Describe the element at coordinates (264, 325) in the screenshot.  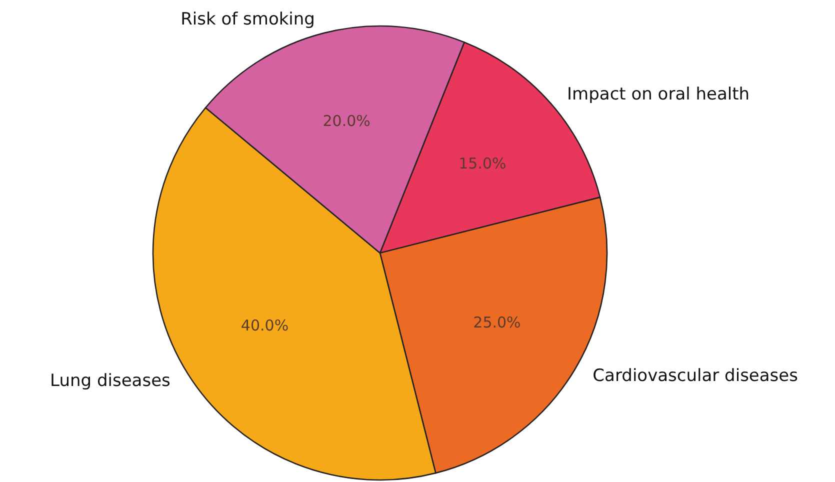
I see `data-label: 40.0%` at that location.